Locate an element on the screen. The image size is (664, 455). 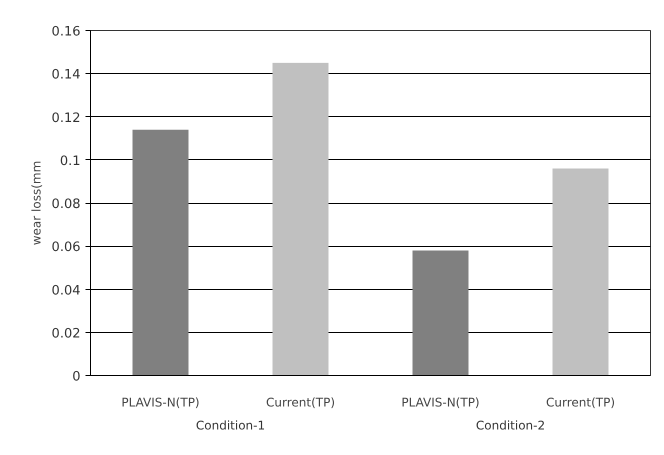
y-tick-label: 0.04 is located at coordinates (66, 290).